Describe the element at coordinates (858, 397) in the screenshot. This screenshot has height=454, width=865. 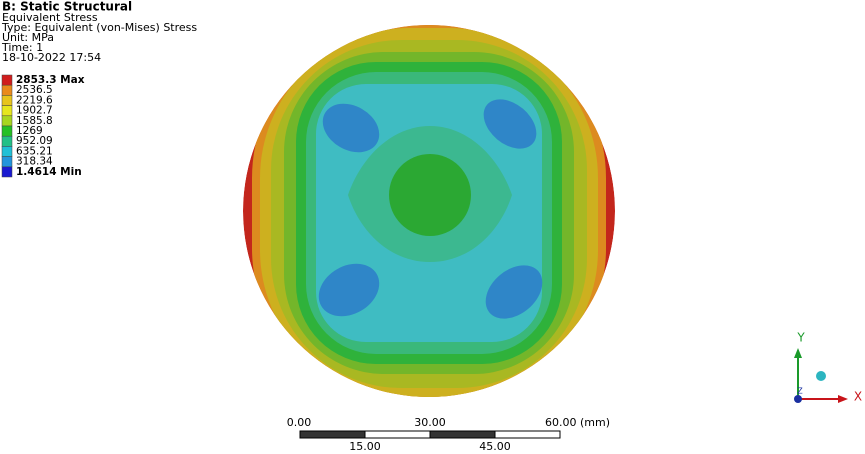
I see `x-label: X` at that location.